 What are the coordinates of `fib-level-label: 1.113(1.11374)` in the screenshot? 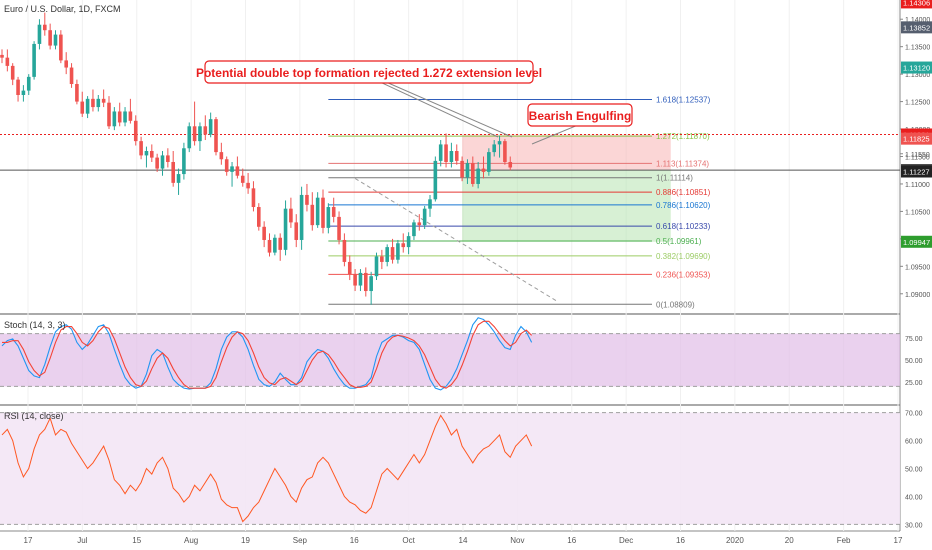 It's located at (682, 163).